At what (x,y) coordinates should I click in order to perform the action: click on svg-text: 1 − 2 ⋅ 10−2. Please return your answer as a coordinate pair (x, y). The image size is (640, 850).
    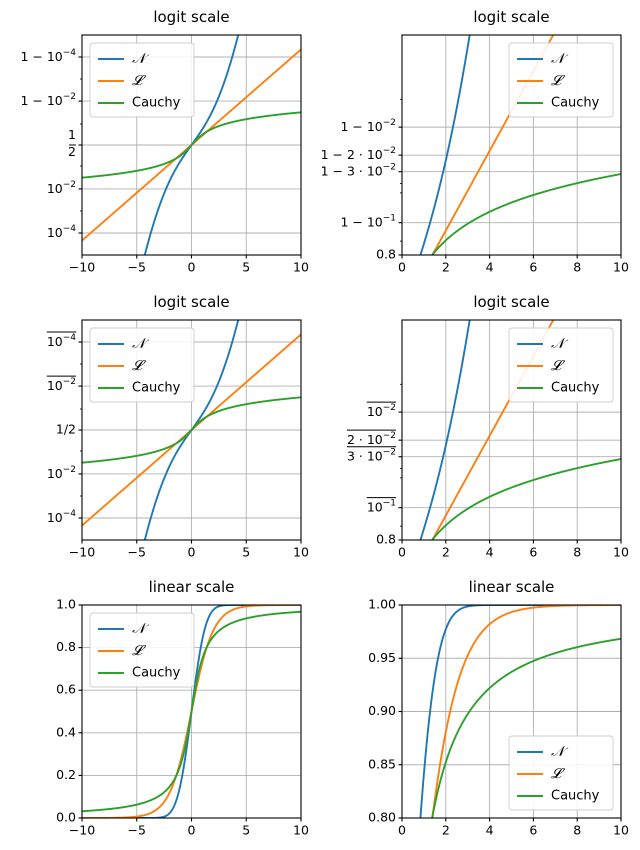
    Looking at the image, I should click on (358, 154).